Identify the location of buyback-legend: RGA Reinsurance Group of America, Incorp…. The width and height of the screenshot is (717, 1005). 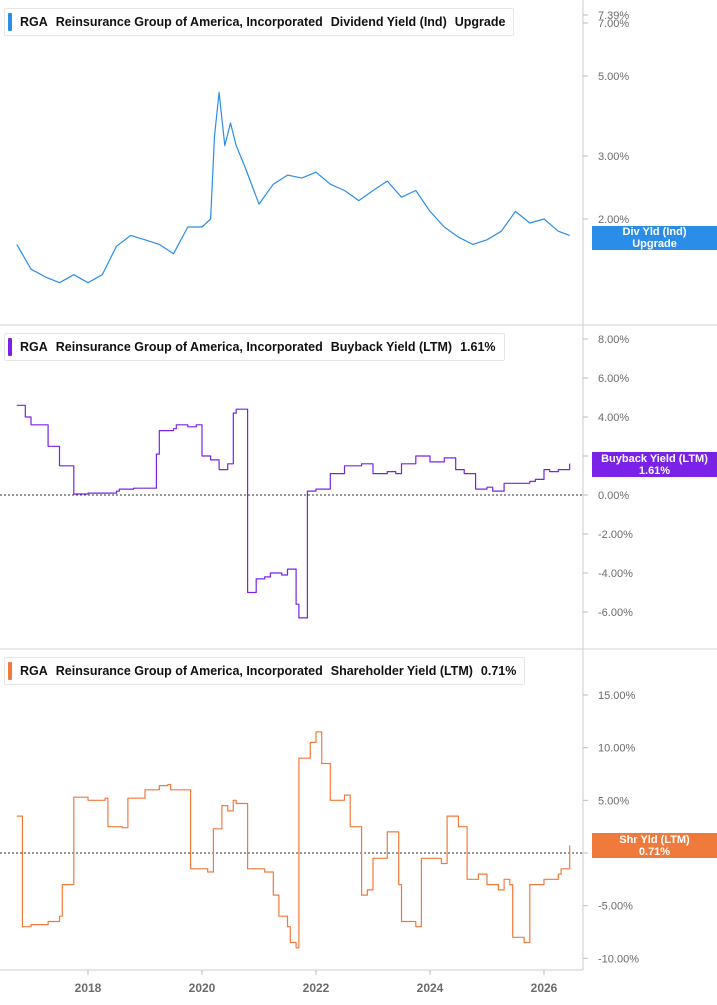
(254, 347).